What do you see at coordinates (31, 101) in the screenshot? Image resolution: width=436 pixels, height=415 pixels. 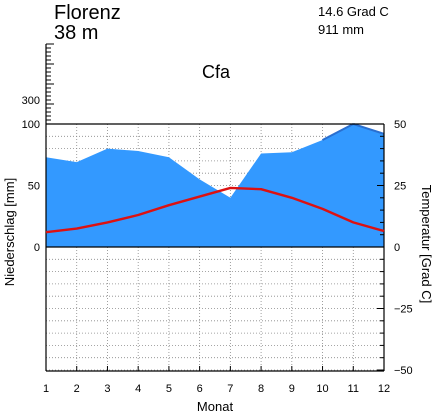 I see `left-tick-label-300: 300` at bounding box center [31, 101].